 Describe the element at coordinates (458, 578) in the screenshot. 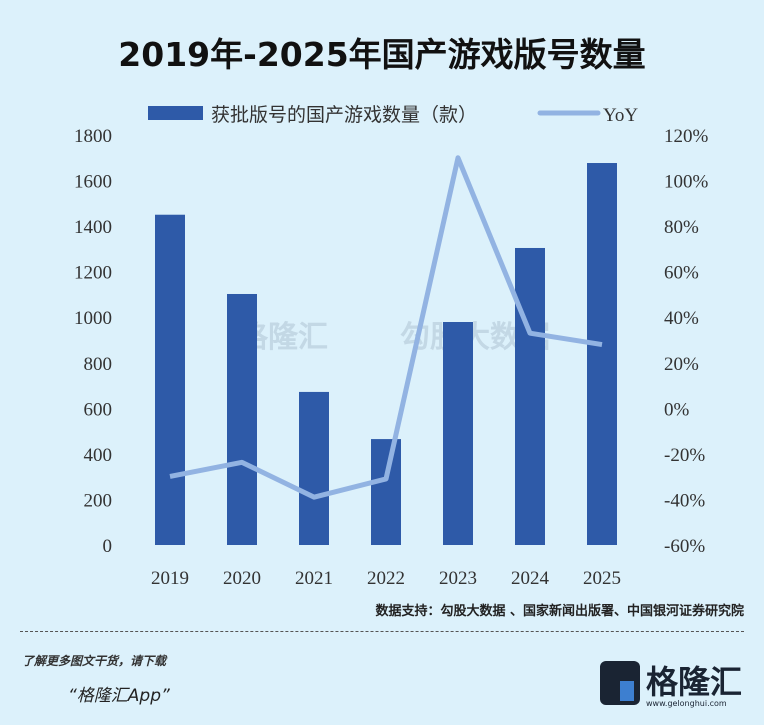

I see `x-tick-label: 2023` at that location.